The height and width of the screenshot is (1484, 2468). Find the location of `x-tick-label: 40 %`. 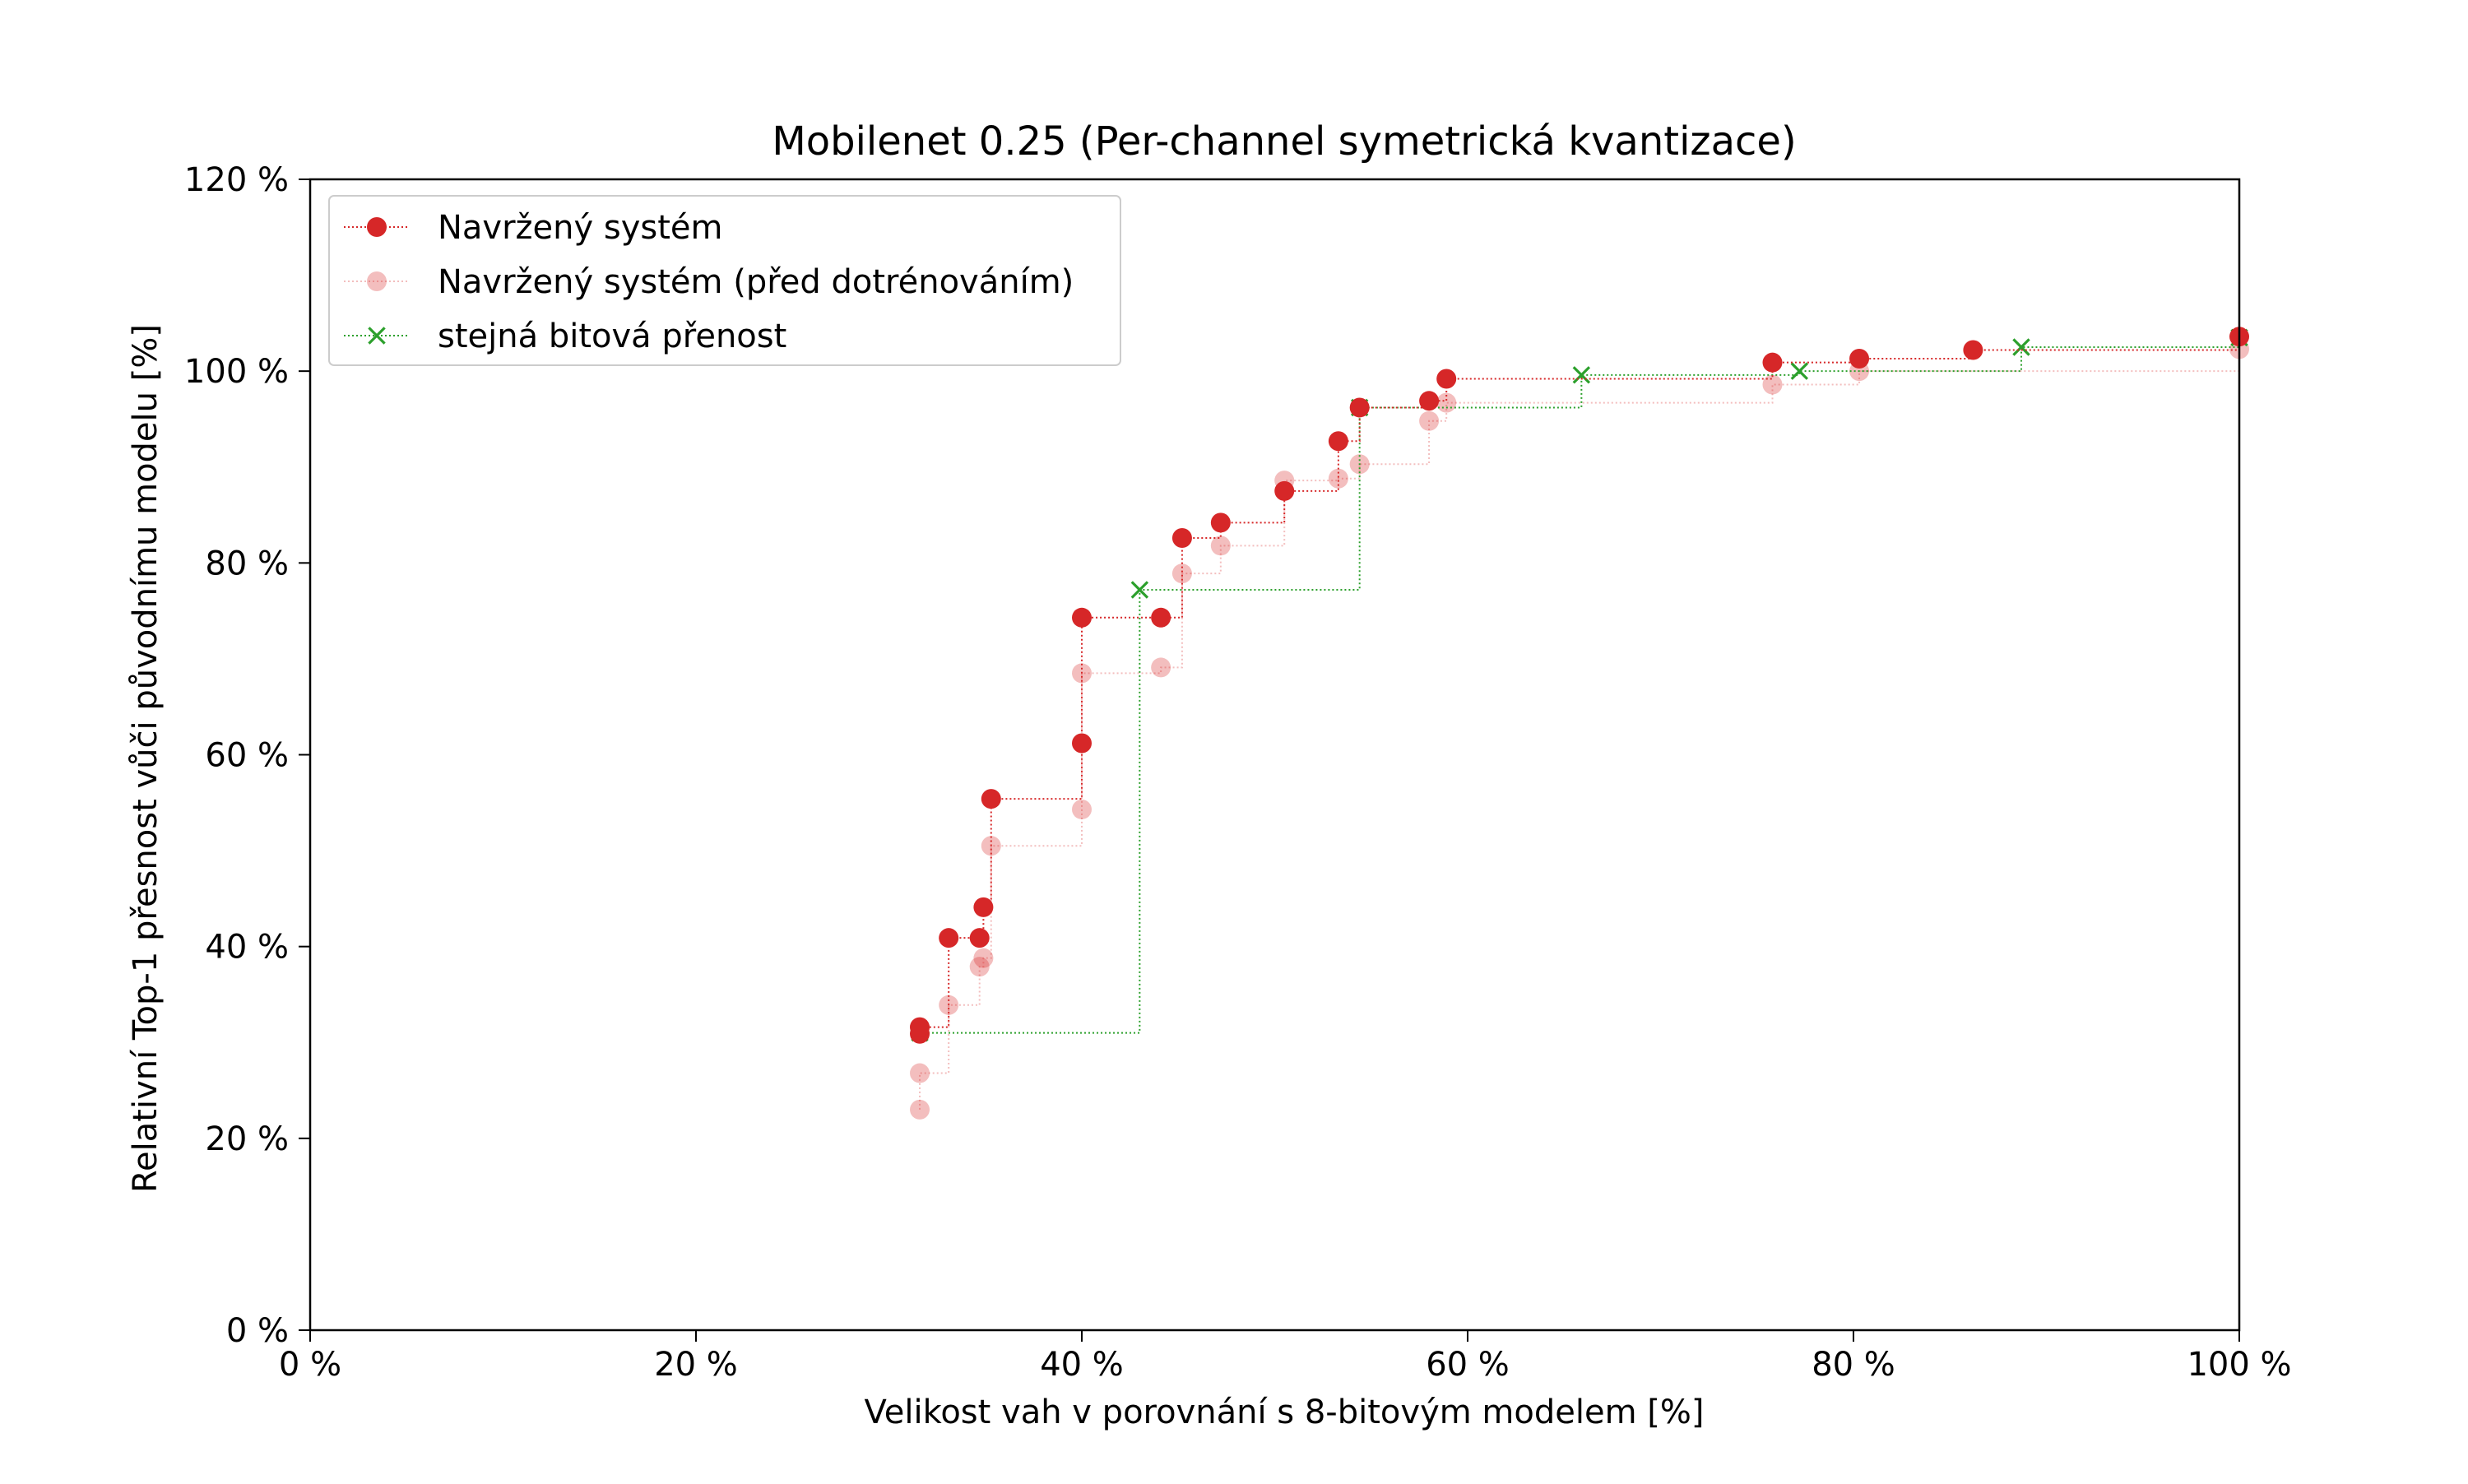

x-tick-label: 40 % is located at coordinates (1082, 1365).